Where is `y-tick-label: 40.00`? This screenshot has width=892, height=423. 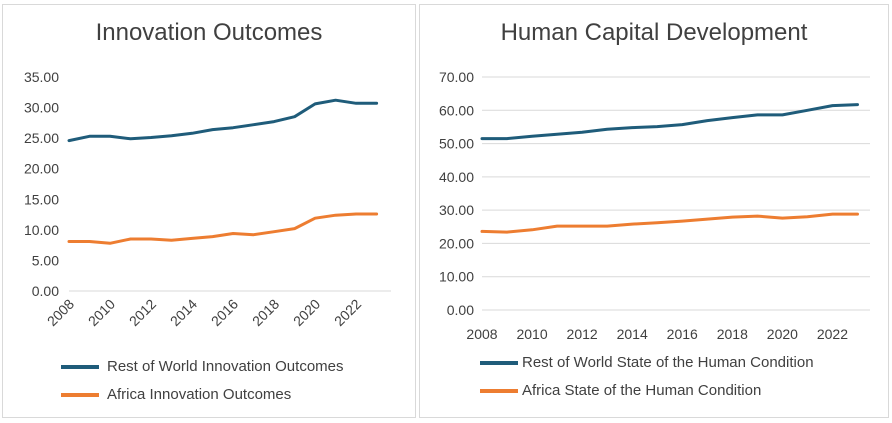 y-tick-label: 40.00 is located at coordinates (456, 177).